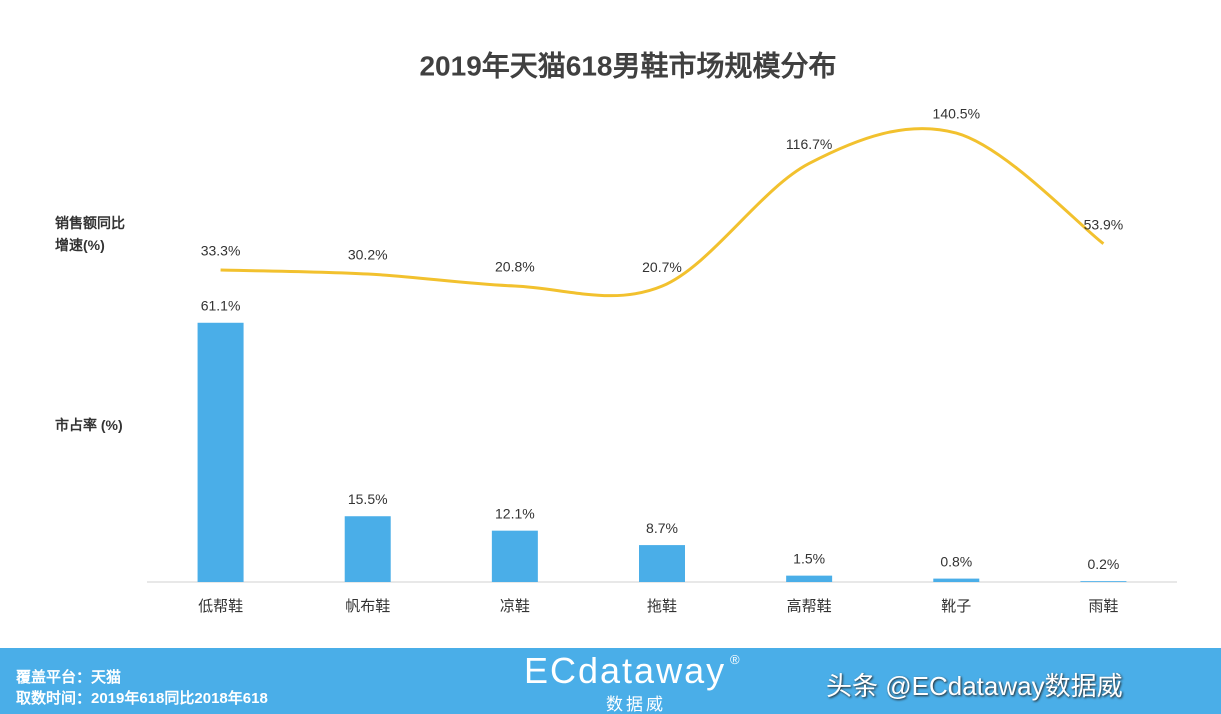 The width and height of the screenshot is (1221, 714). What do you see at coordinates (625, 670) in the screenshot?
I see `logo: ECdataway` at bounding box center [625, 670].